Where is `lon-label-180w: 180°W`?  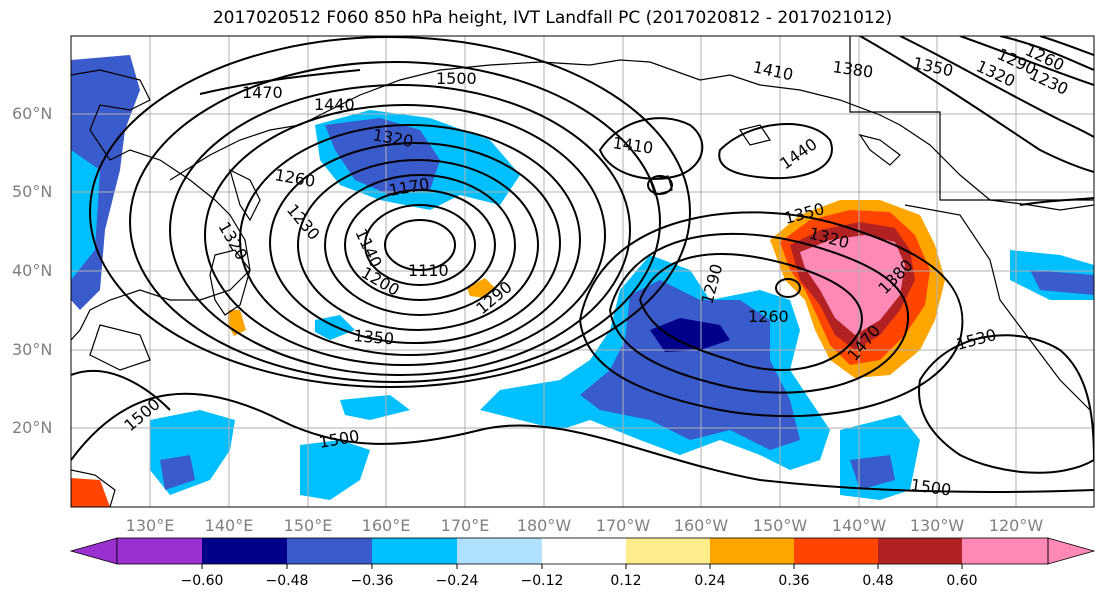 lon-label-180w: 180°W is located at coordinates (544, 525).